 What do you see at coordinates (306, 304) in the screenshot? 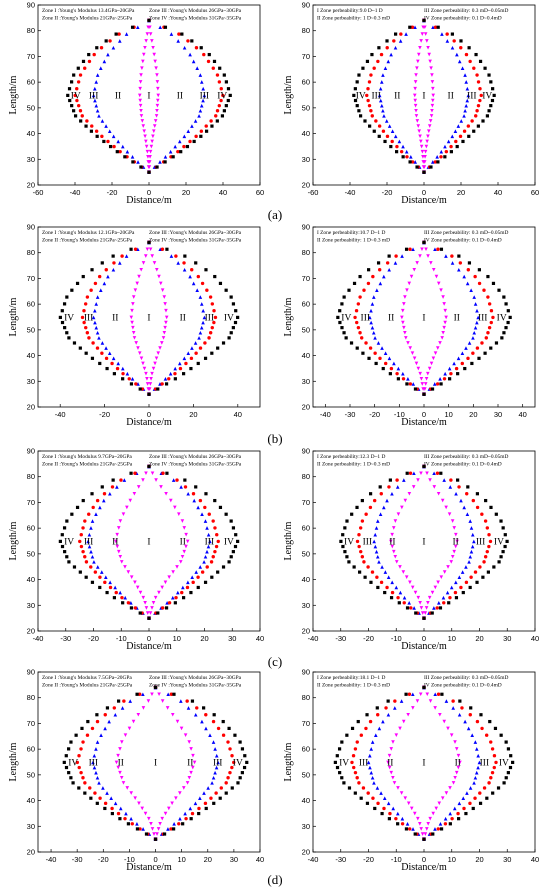
I see `y-tick-label: 60` at bounding box center [306, 304].